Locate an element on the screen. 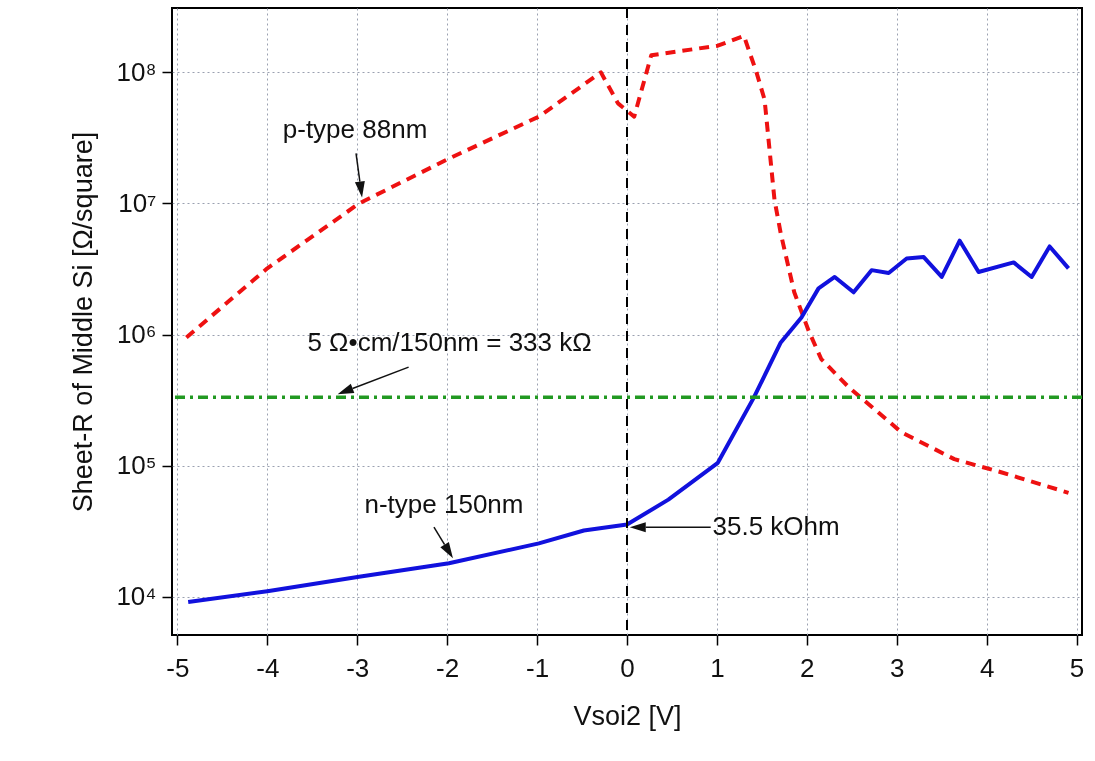  y-tick-label: 10⁸ is located at coordinates (136, 71).